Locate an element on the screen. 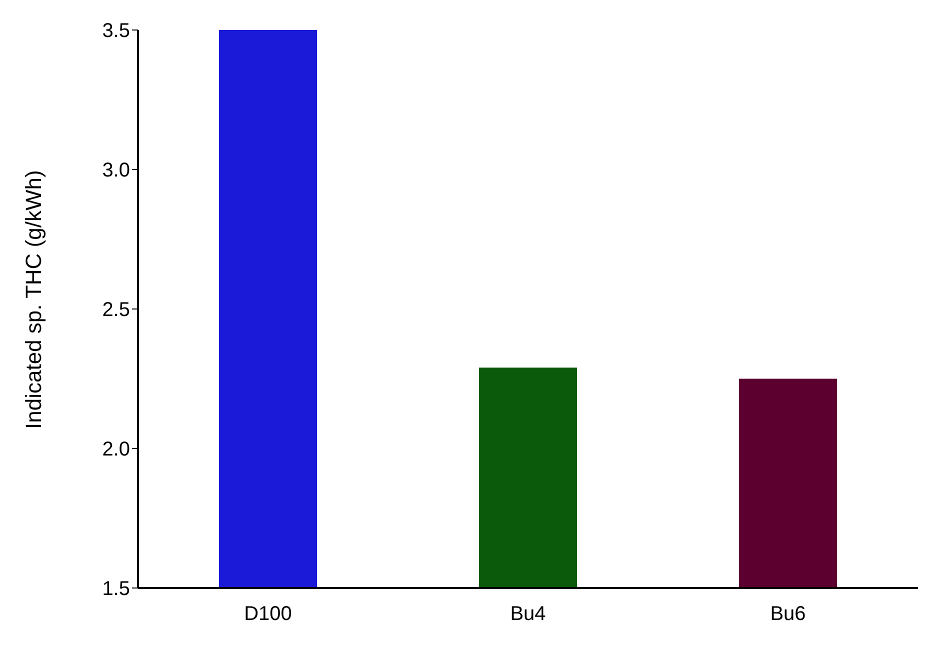 Image resolution: width=936 pixels, height=657 pixels. x-tick-label: Bu6 is located at coordinates (788, 614).